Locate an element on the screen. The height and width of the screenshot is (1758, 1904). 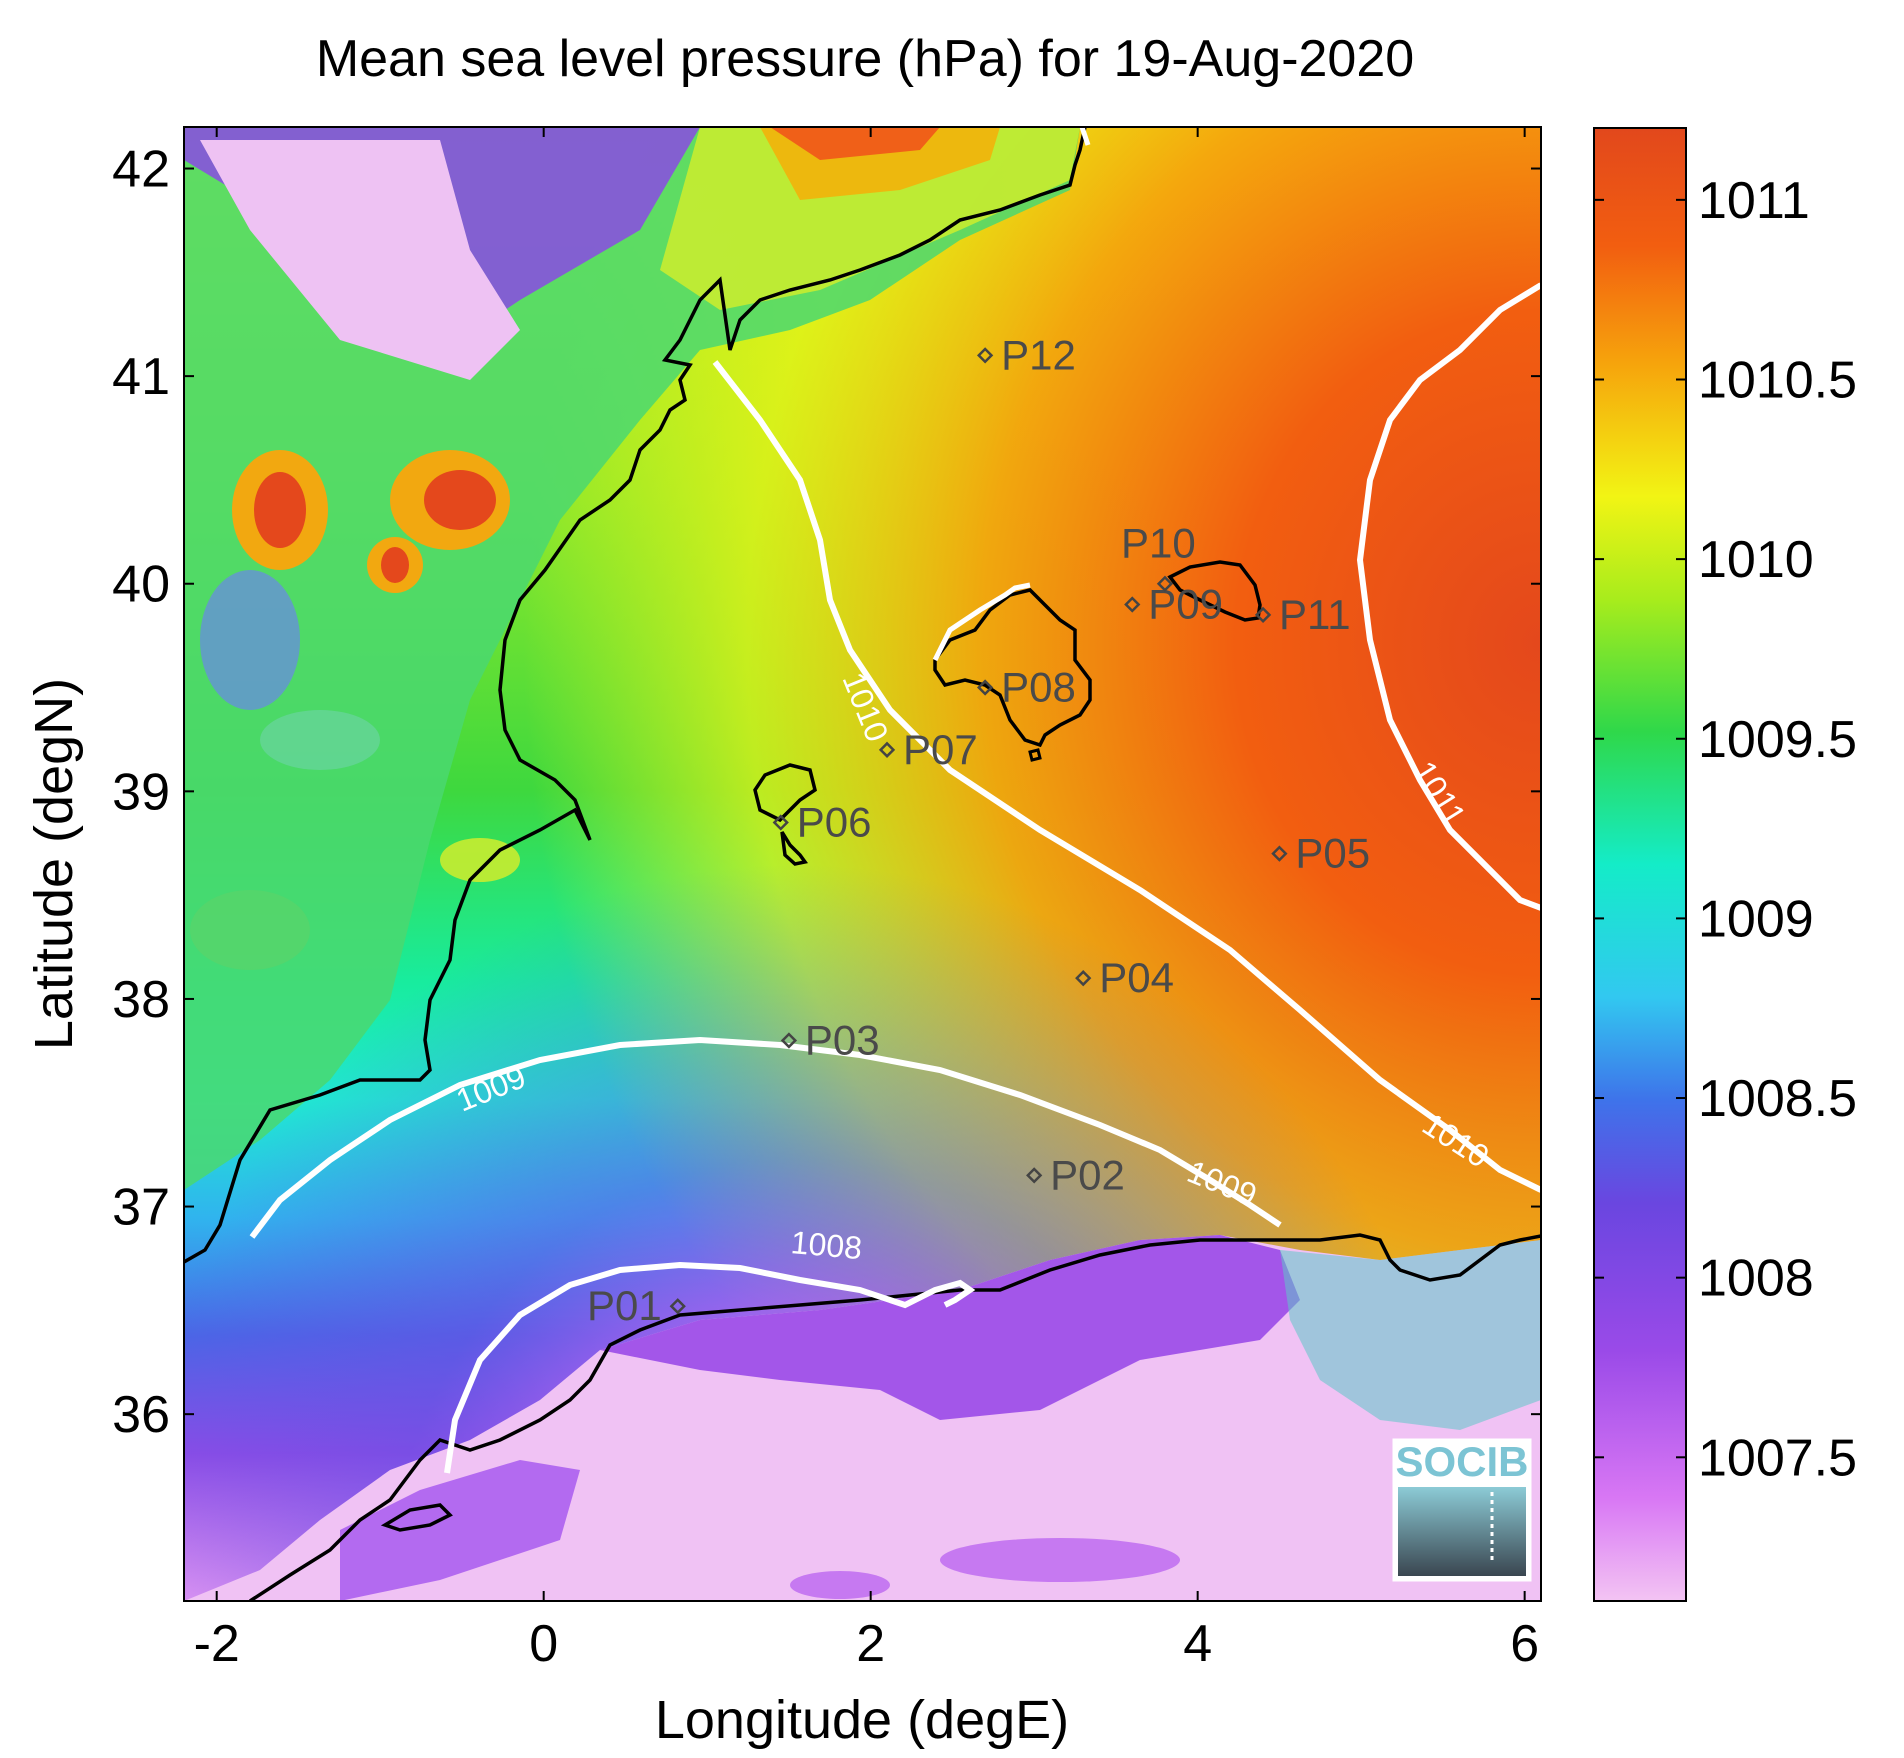
station-label: P07 is located at coordinates (940, 749).